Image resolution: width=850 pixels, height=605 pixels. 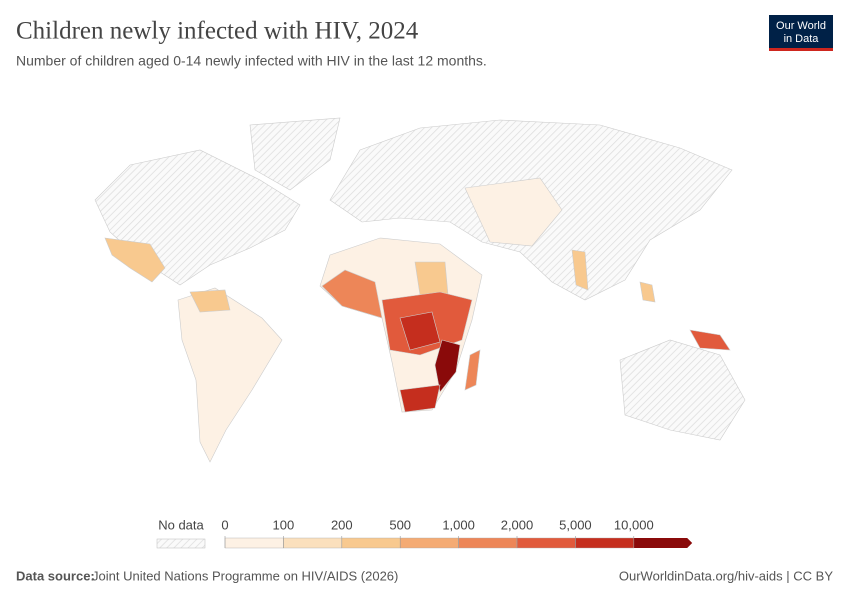 What do you see at coordinates (420, 331) in the screenshot?
I see `congo` at bounding box center [420, 331].